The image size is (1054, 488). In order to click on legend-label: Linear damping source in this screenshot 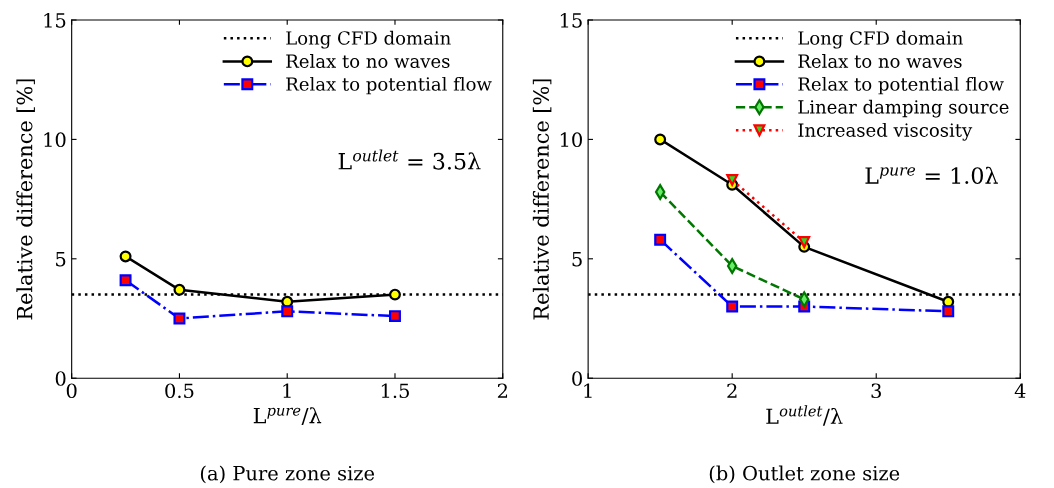, I will do `click(903, 108)`.